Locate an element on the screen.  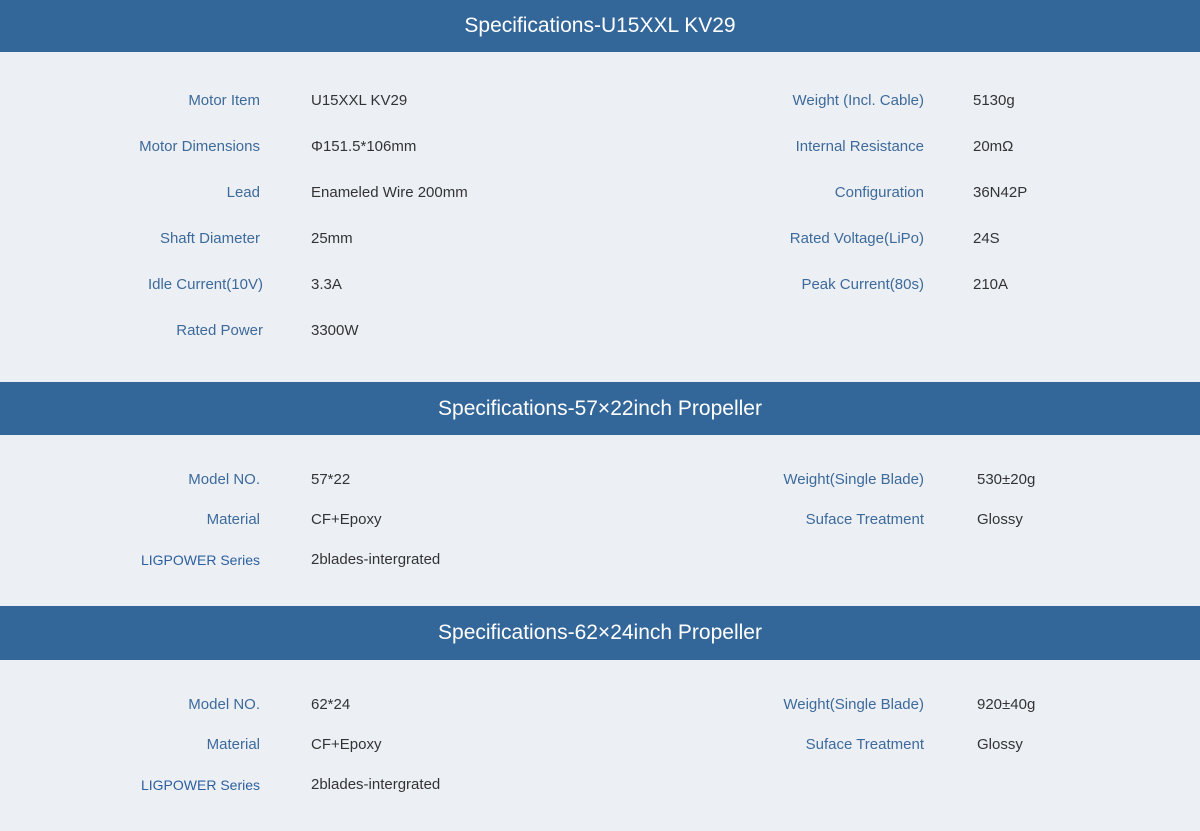
spec-row: Model NO. 57*22 is located at coordinates (600, 480).